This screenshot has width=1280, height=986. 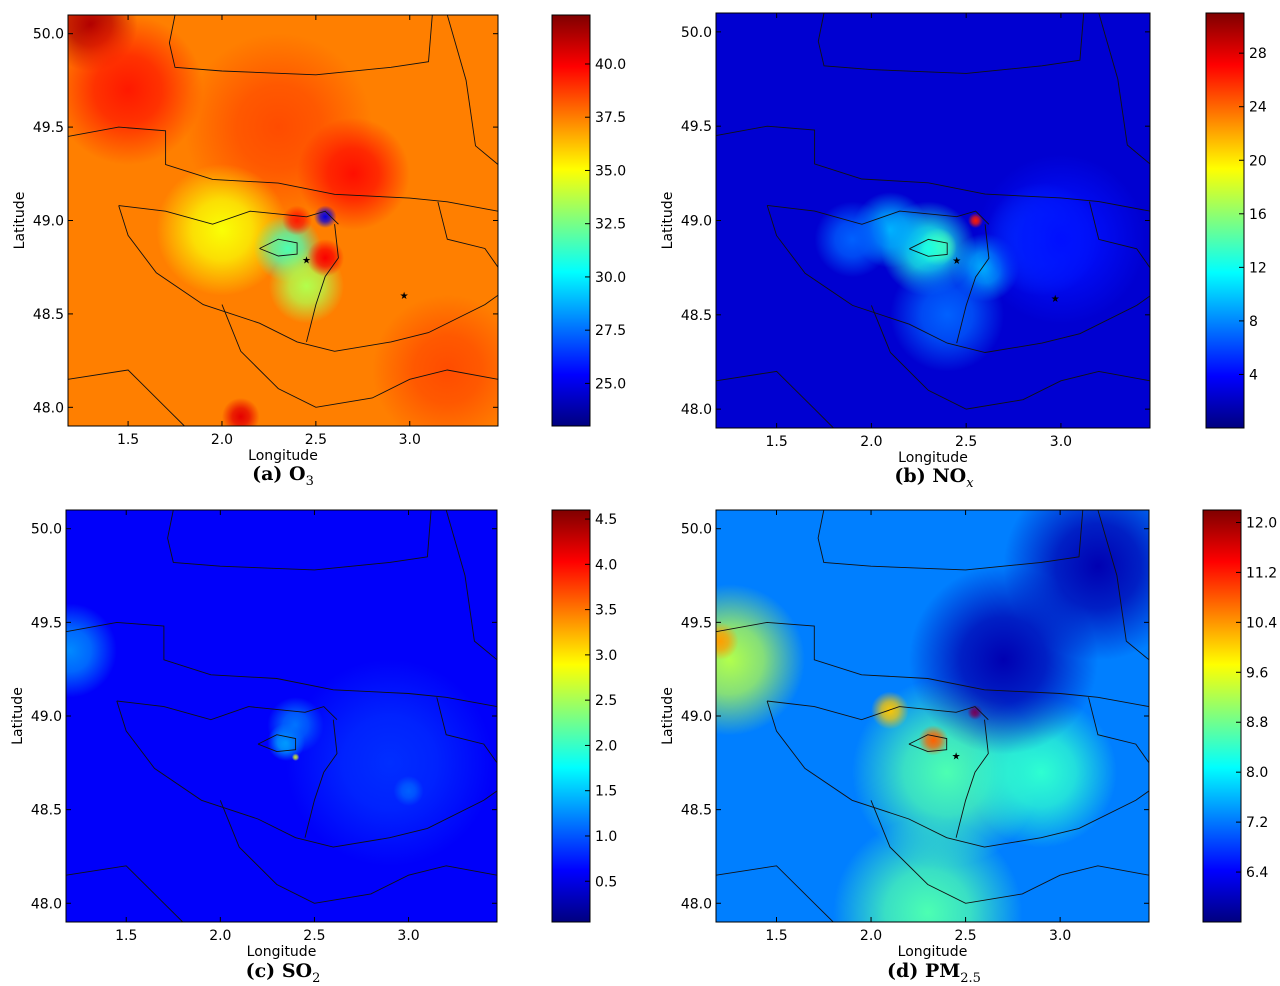 I want to click on colorbar-tick-label: 1.0, so click(x=606, y=837).